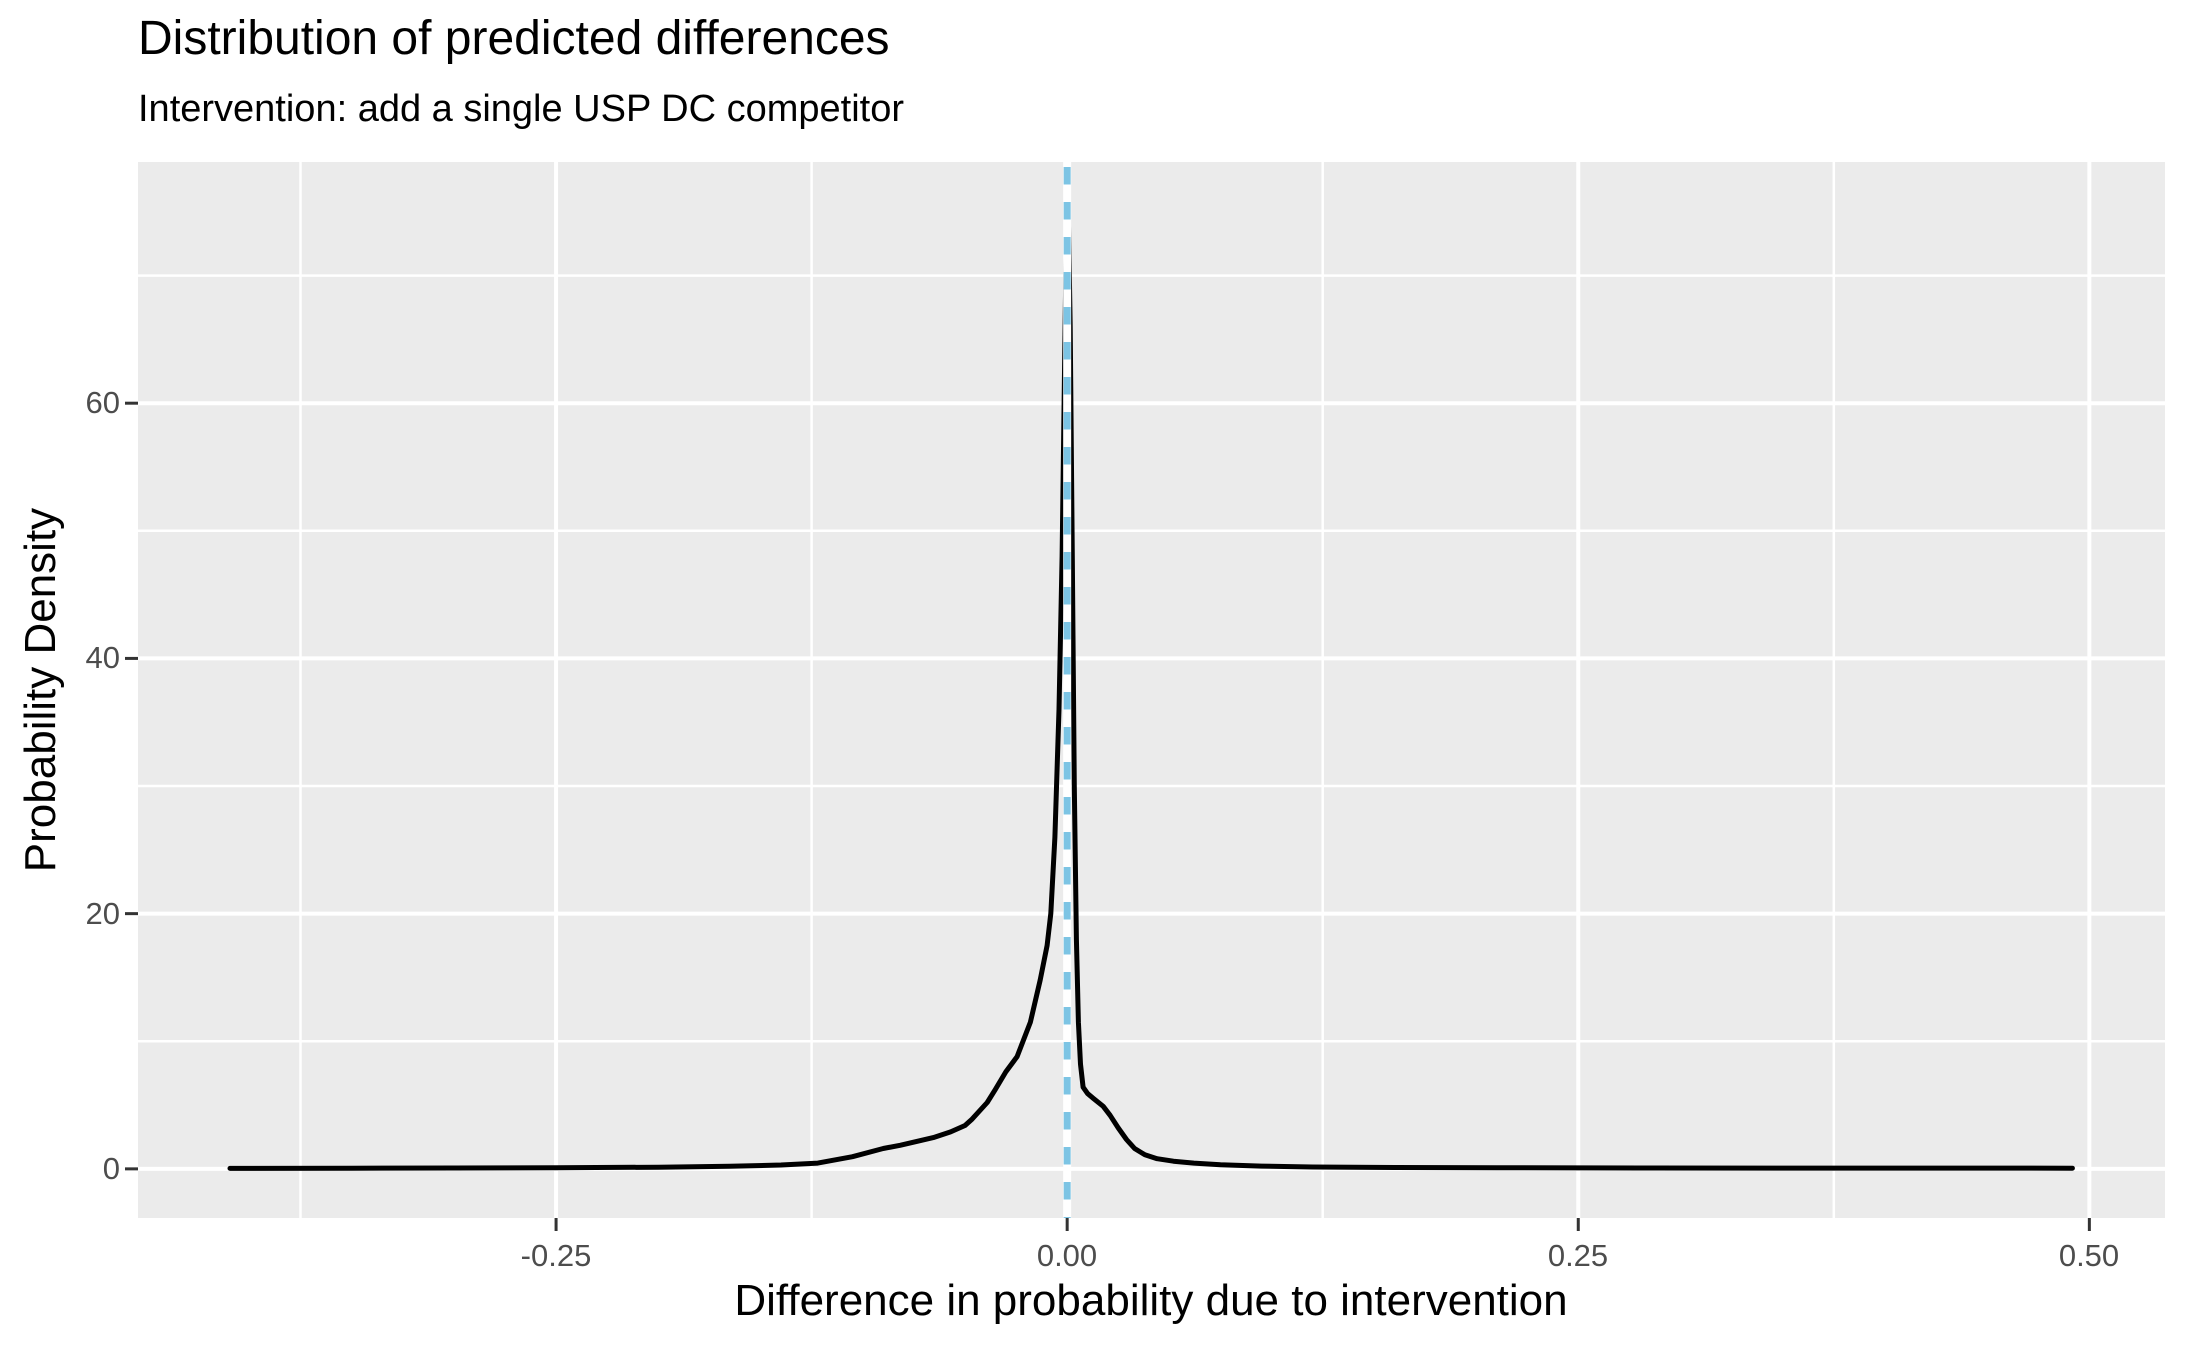  Describe the element at coordinates (111, 1168) in the screenshot. I see `y-tick-label: 0` at that location.